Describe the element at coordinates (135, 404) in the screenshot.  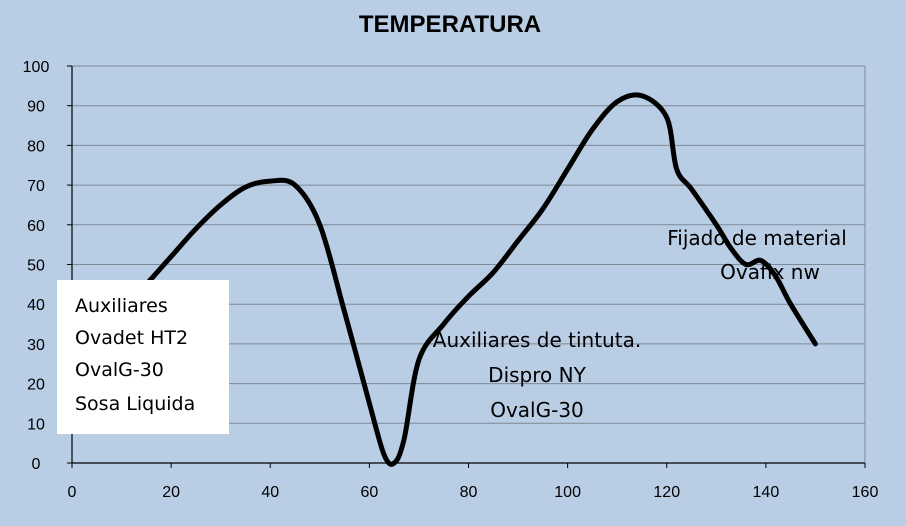
I see `annotation-1-line-4: Sosa Liquida` at that location.